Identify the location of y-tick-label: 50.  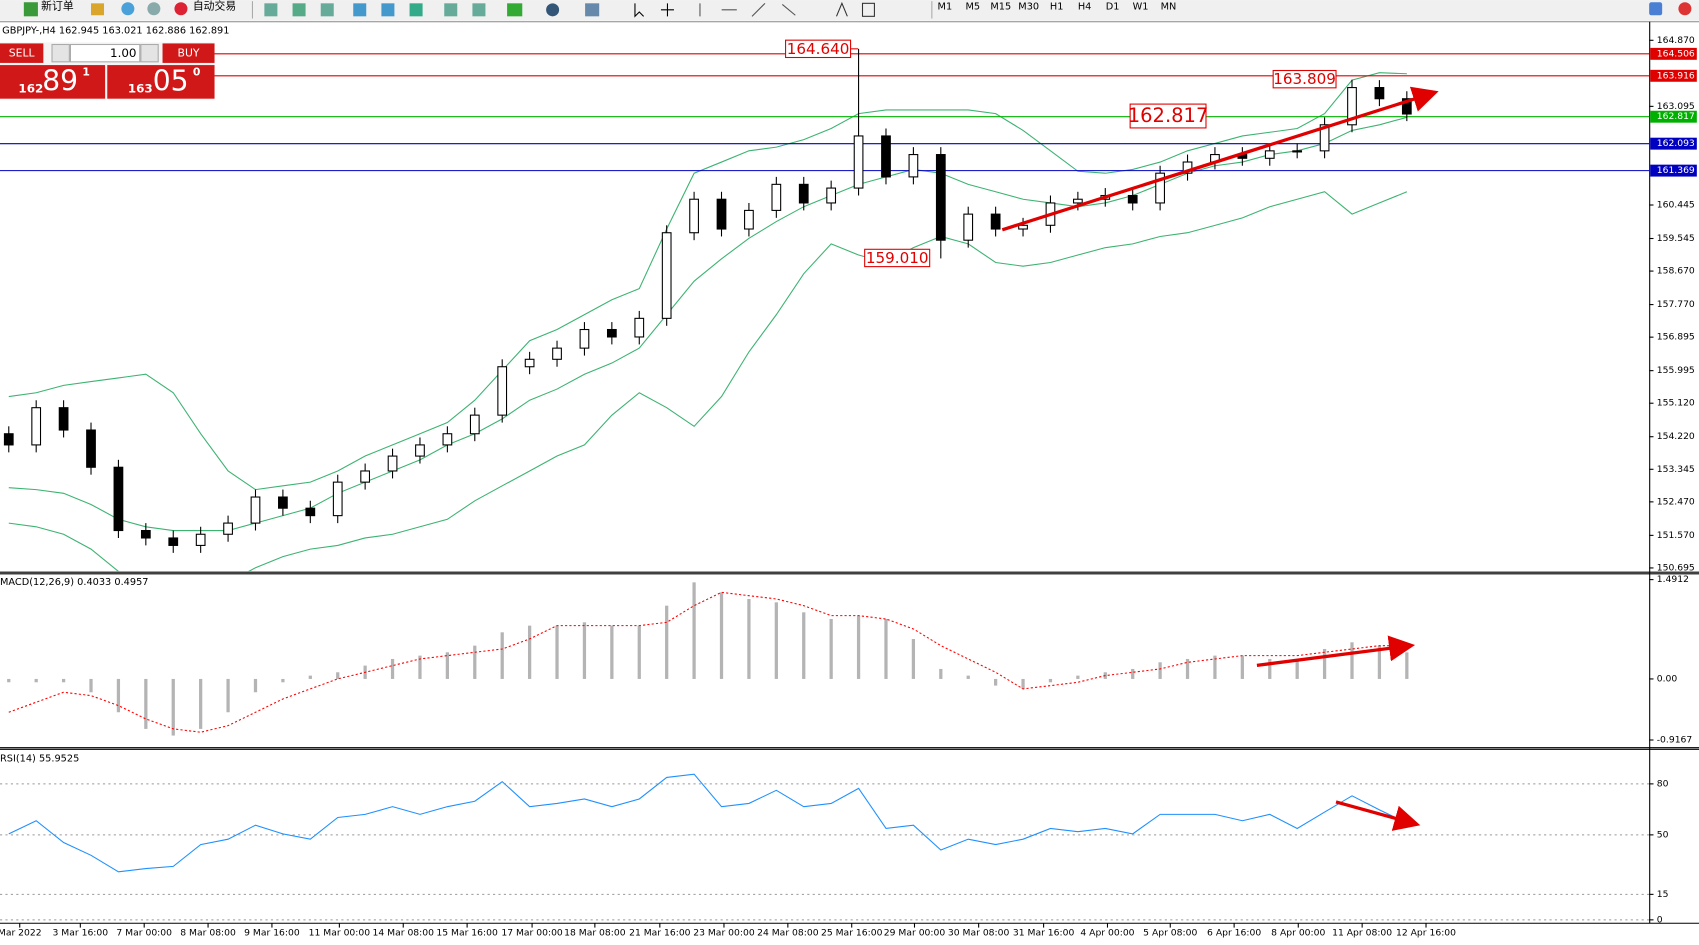
(1663, 834).